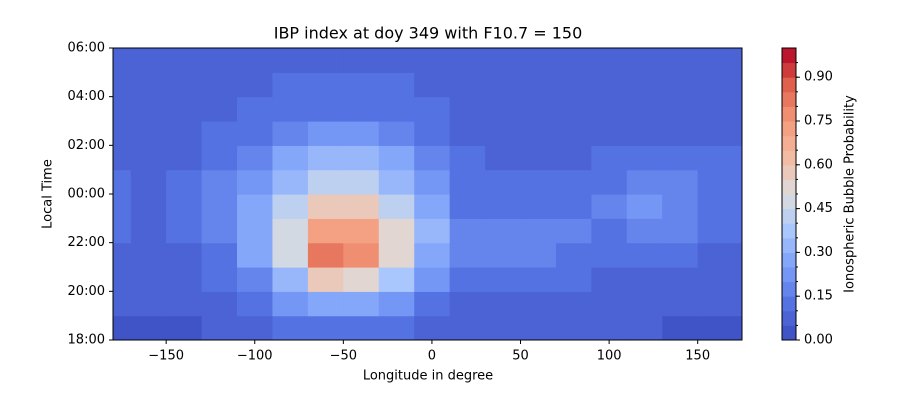 Image resolution: width=900 pixels, height=400 pixels. What do you see at coordinates (86, 96) in the screenshot?
I see `y-tick-label: 04:00` at bounding box center [86, 96].